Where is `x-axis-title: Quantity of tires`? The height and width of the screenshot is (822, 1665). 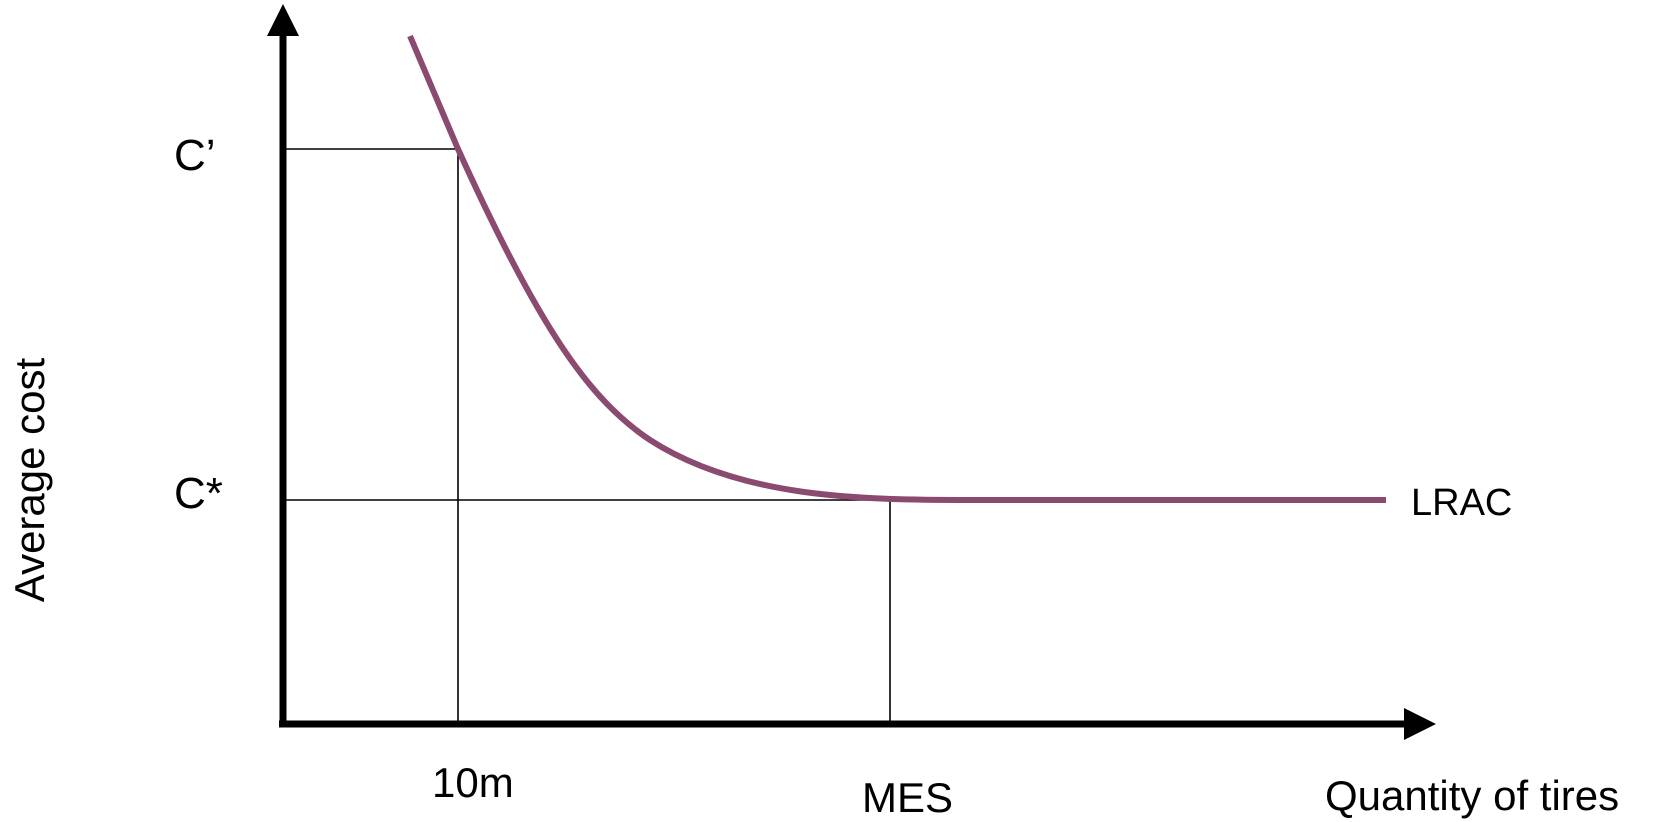
x-axis-title: Quantity of tires is located at coordinates (1472, 795).